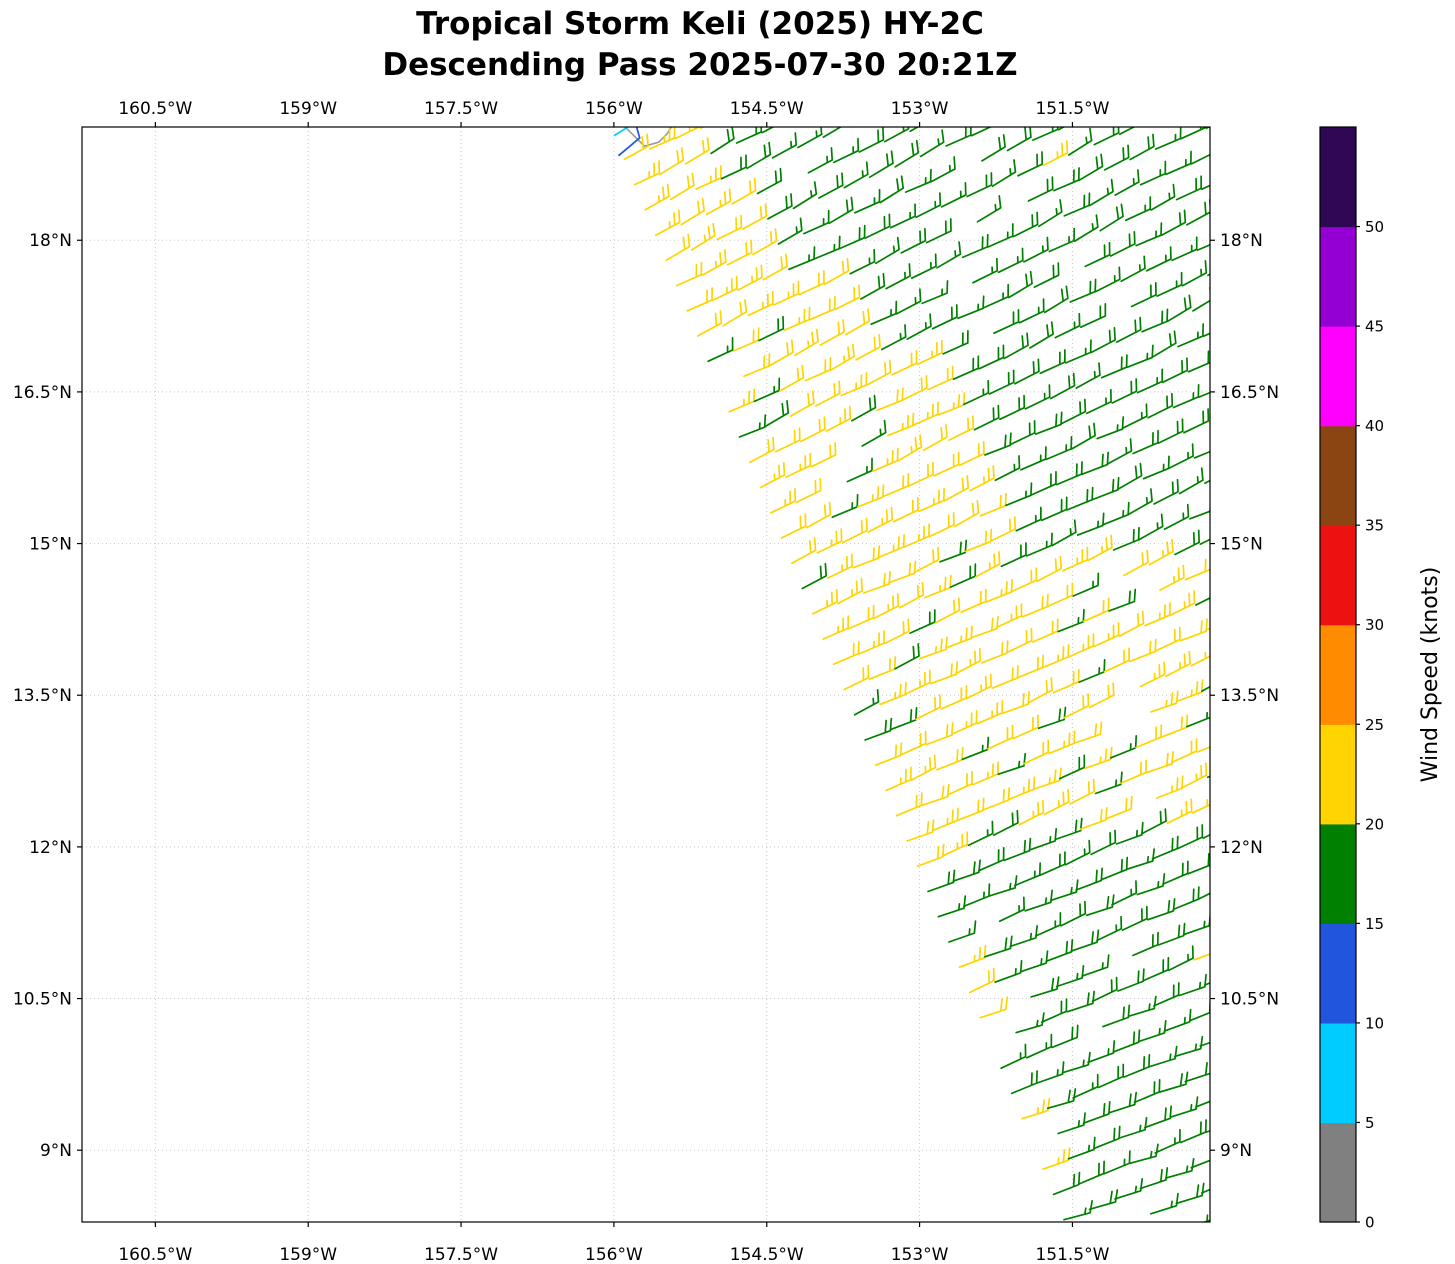 Image resolution: width=1455 pixels, height=1264 pixels. What do you see at coordinates (308, 1254) in the screenshot?
I see `x-tick-label-bottom: 159°W` at bounding box center [308, 1254].